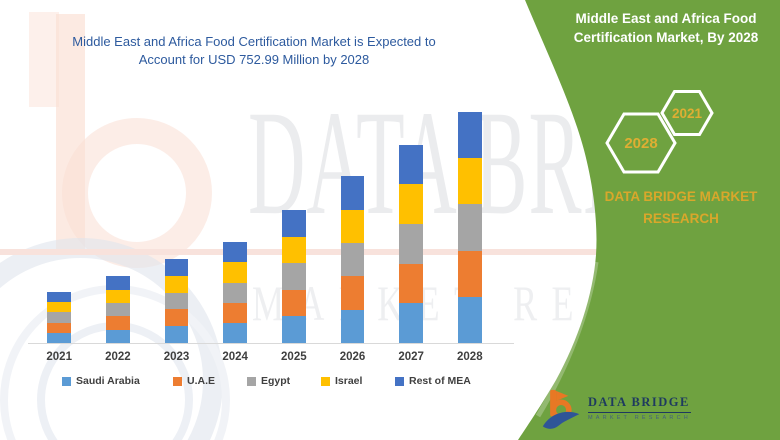  Describe the element at coordinates (681, 196) in the screenshot. I see `brand-wordmark-line1: DATA BRIDGE MARKET` at that location.